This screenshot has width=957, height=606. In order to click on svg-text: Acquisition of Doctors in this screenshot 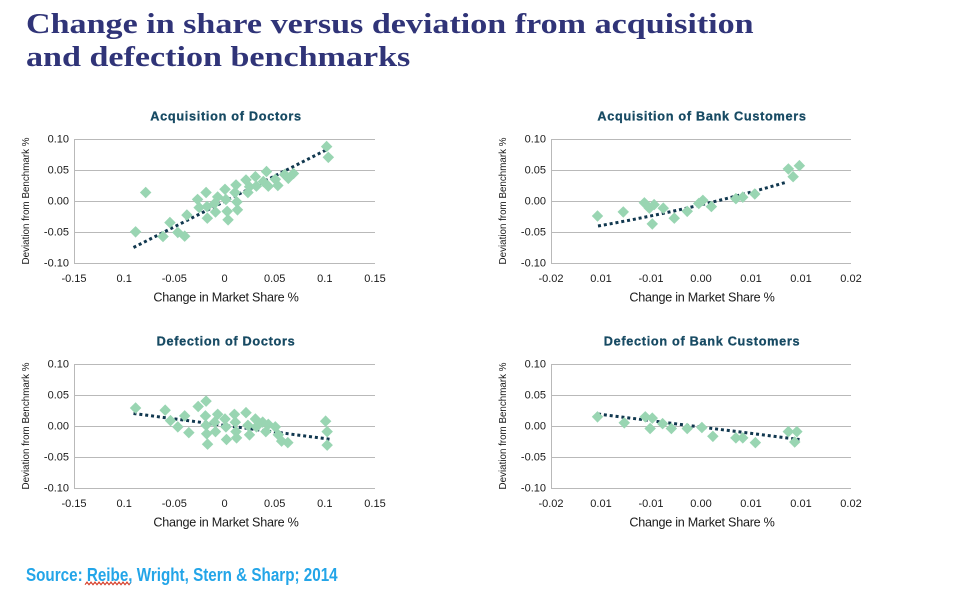, I will do `click(225, 117)`.